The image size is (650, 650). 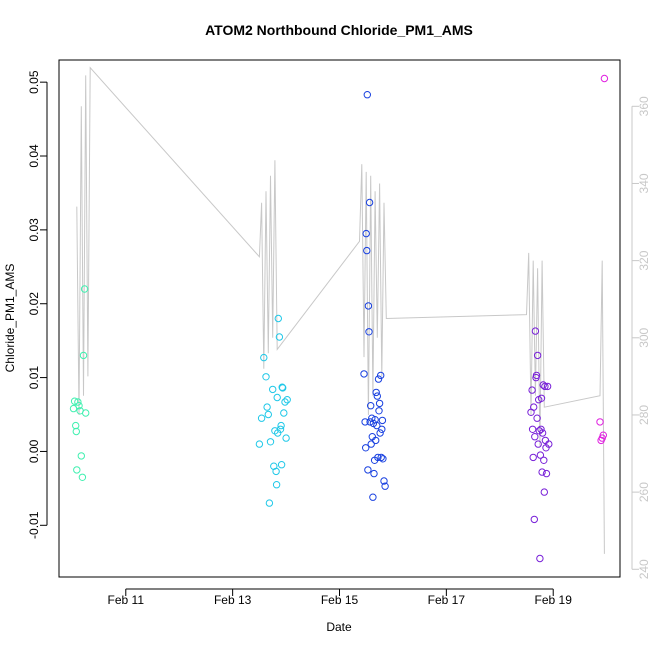 I want to click on x-axis: Feb 11 Feb 13 Feb 15 Feb 17 Feb 19, so click(x=340, y=597).